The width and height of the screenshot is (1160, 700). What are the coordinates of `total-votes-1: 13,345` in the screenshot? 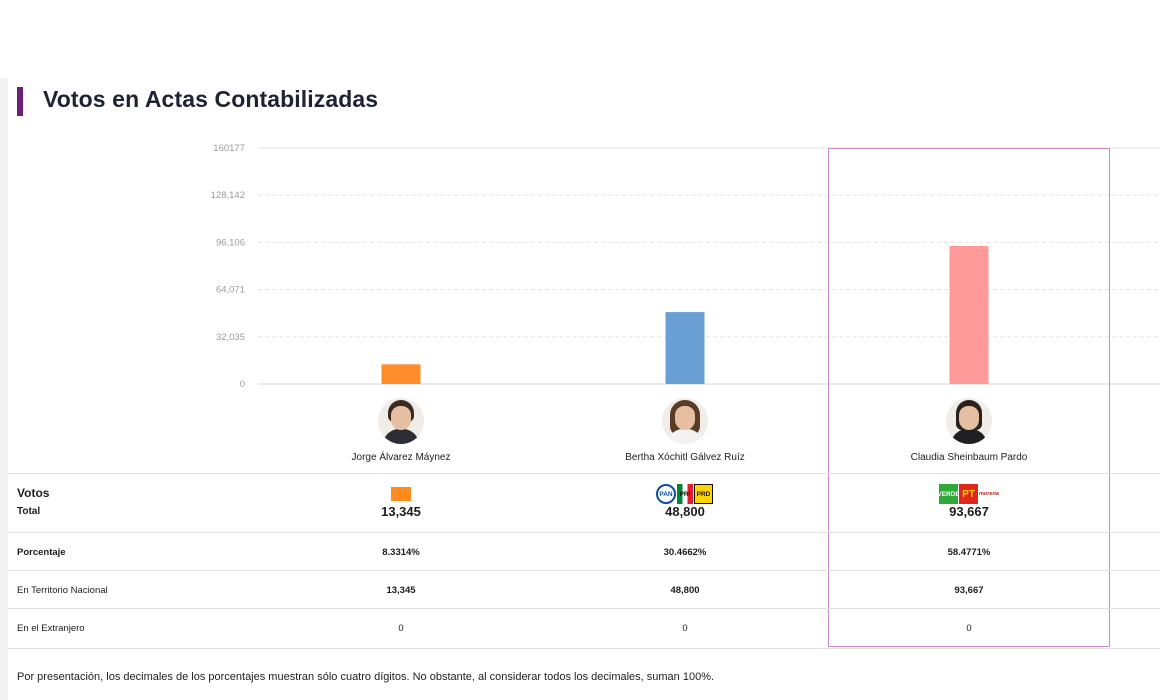 It's located at (401, 511).